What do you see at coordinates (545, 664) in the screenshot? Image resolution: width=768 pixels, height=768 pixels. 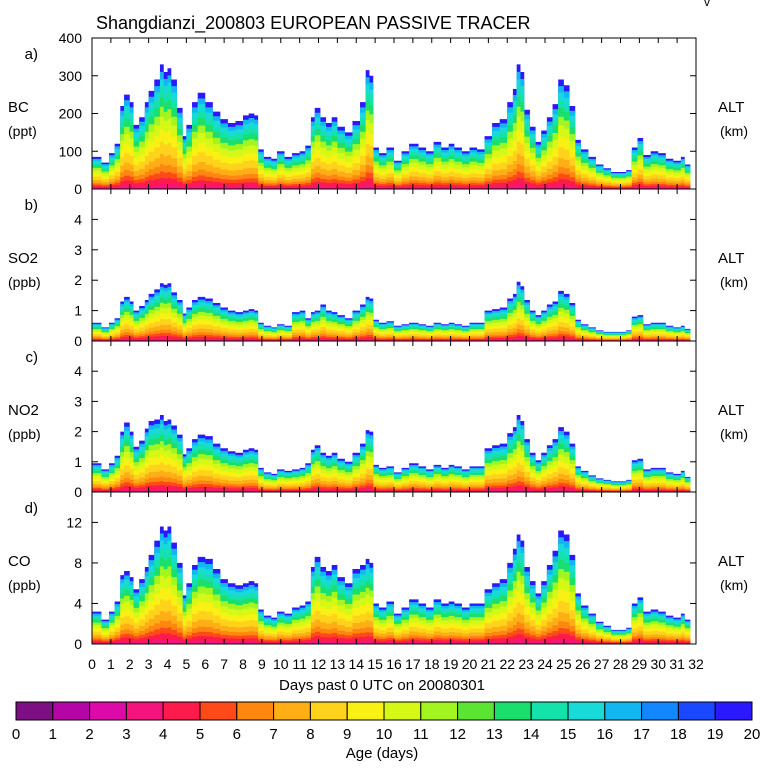 I see `x-tick-label: 24` at bounding box center [545, 664].